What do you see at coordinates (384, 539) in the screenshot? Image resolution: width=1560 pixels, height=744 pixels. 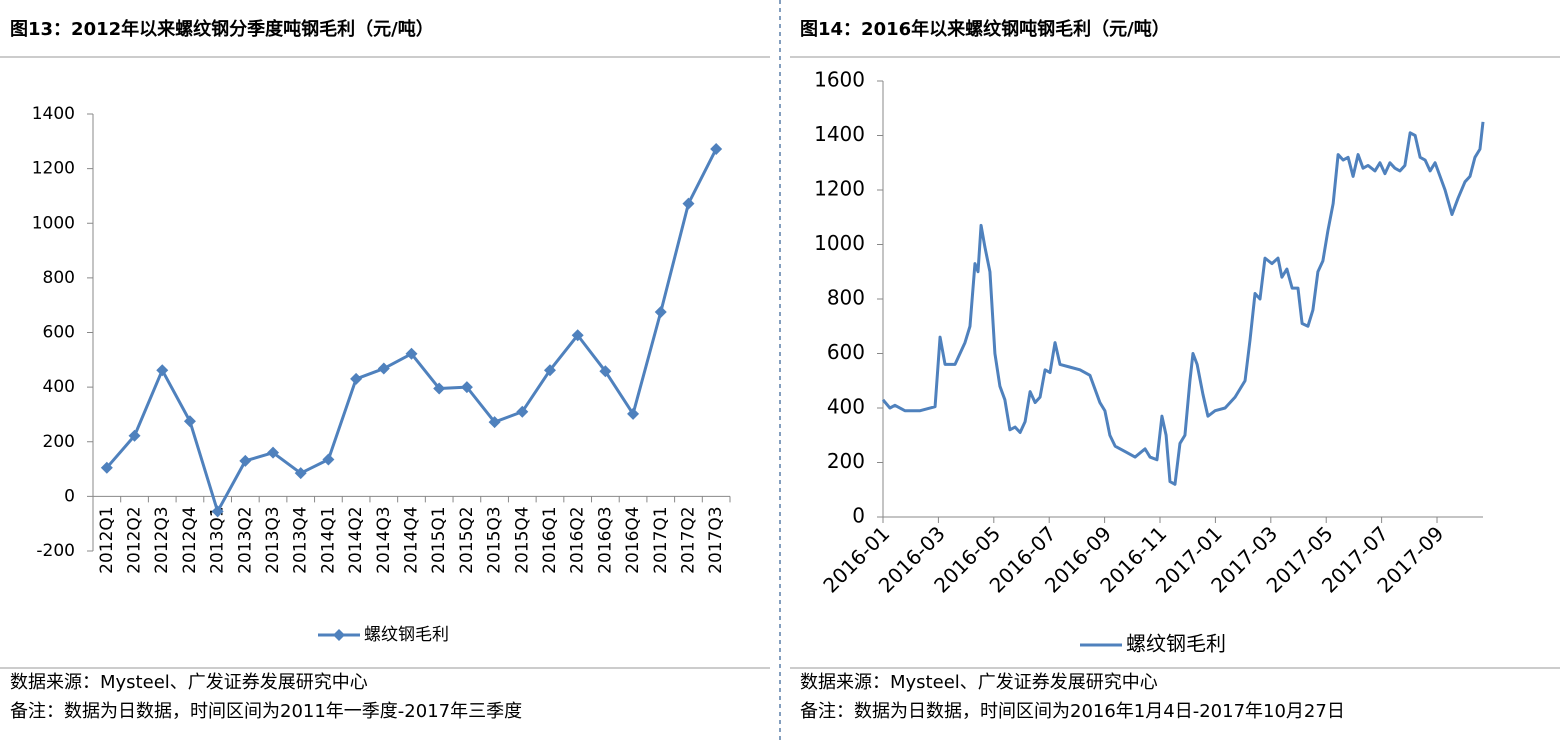 I see `x-tick-label: 2014Q3` at bounding box center [384, 539].